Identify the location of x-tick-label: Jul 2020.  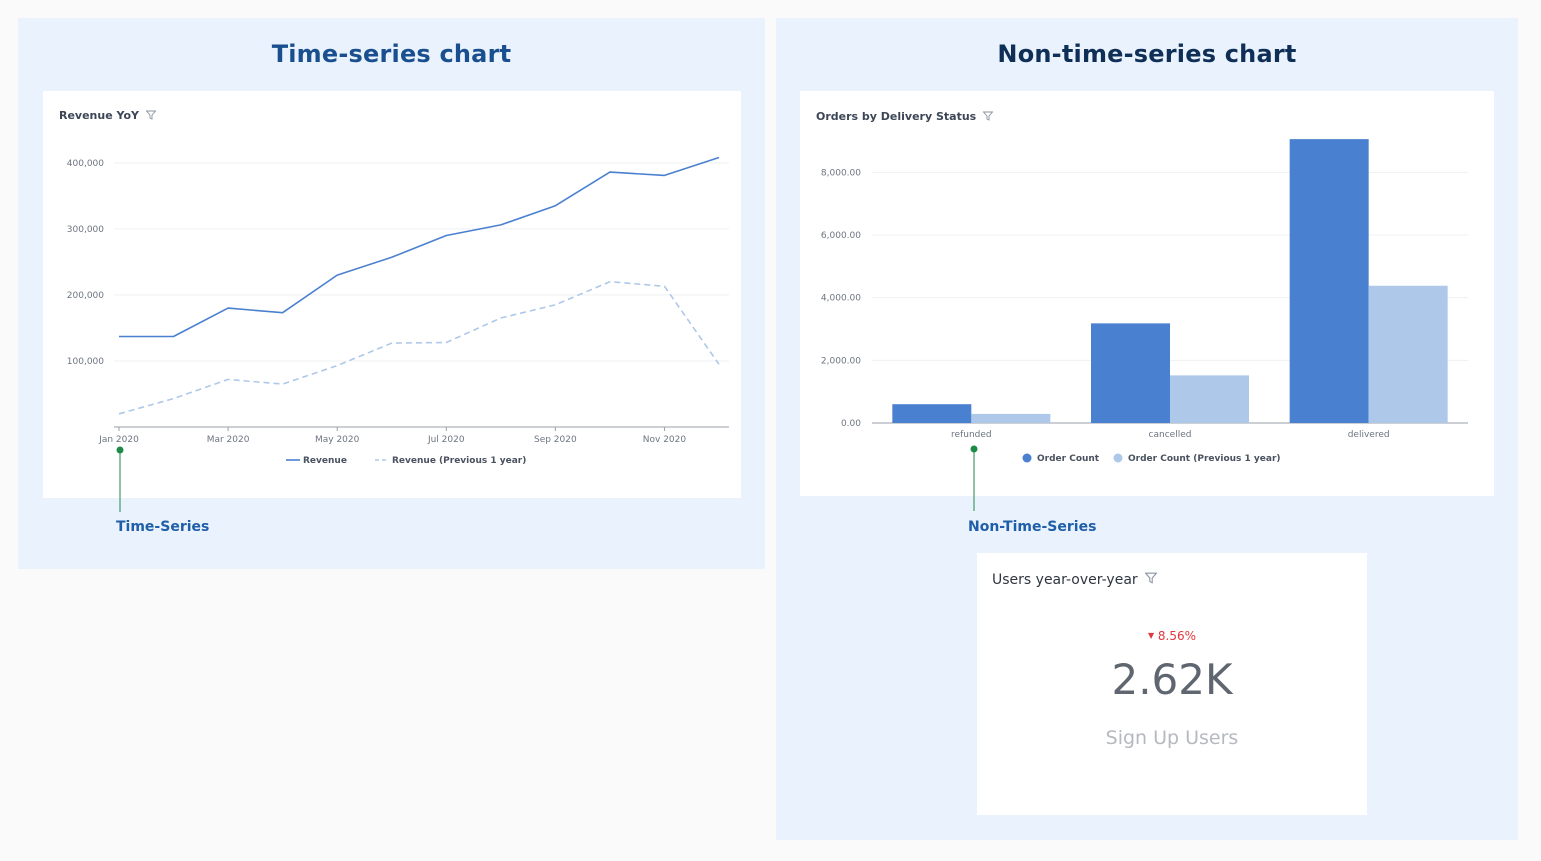
(446, 440).